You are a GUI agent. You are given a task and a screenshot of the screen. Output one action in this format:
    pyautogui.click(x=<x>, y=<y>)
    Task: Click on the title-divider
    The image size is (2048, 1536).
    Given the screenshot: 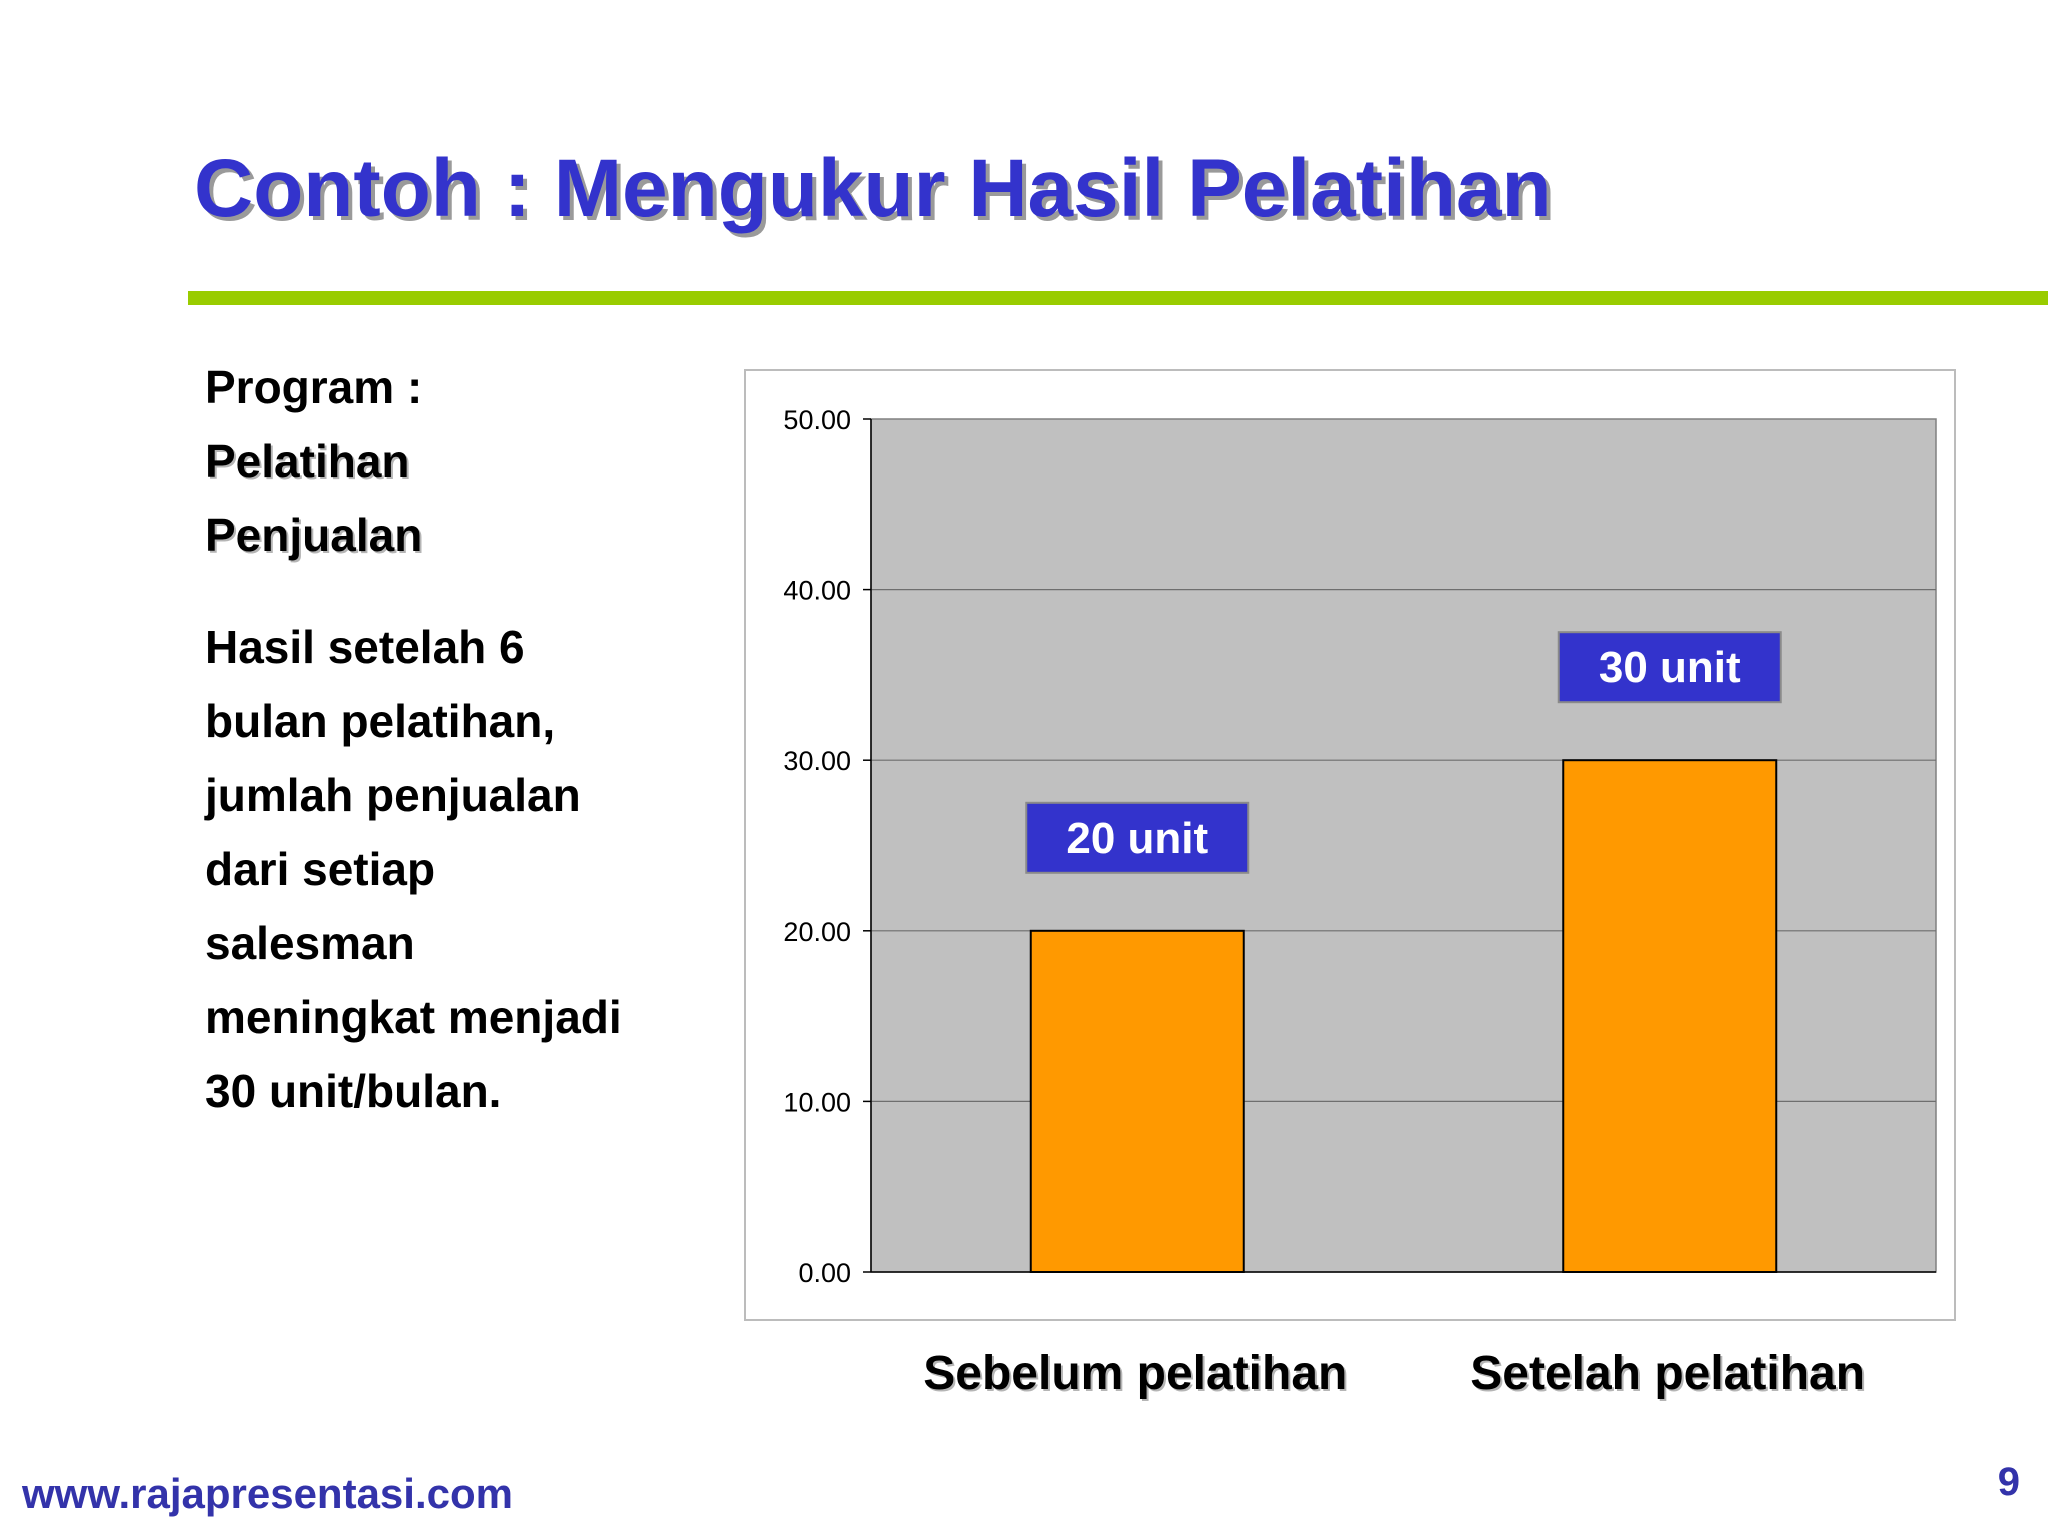 What is the action you would take?
    pyautogui.click(x=1118, y=298)
    